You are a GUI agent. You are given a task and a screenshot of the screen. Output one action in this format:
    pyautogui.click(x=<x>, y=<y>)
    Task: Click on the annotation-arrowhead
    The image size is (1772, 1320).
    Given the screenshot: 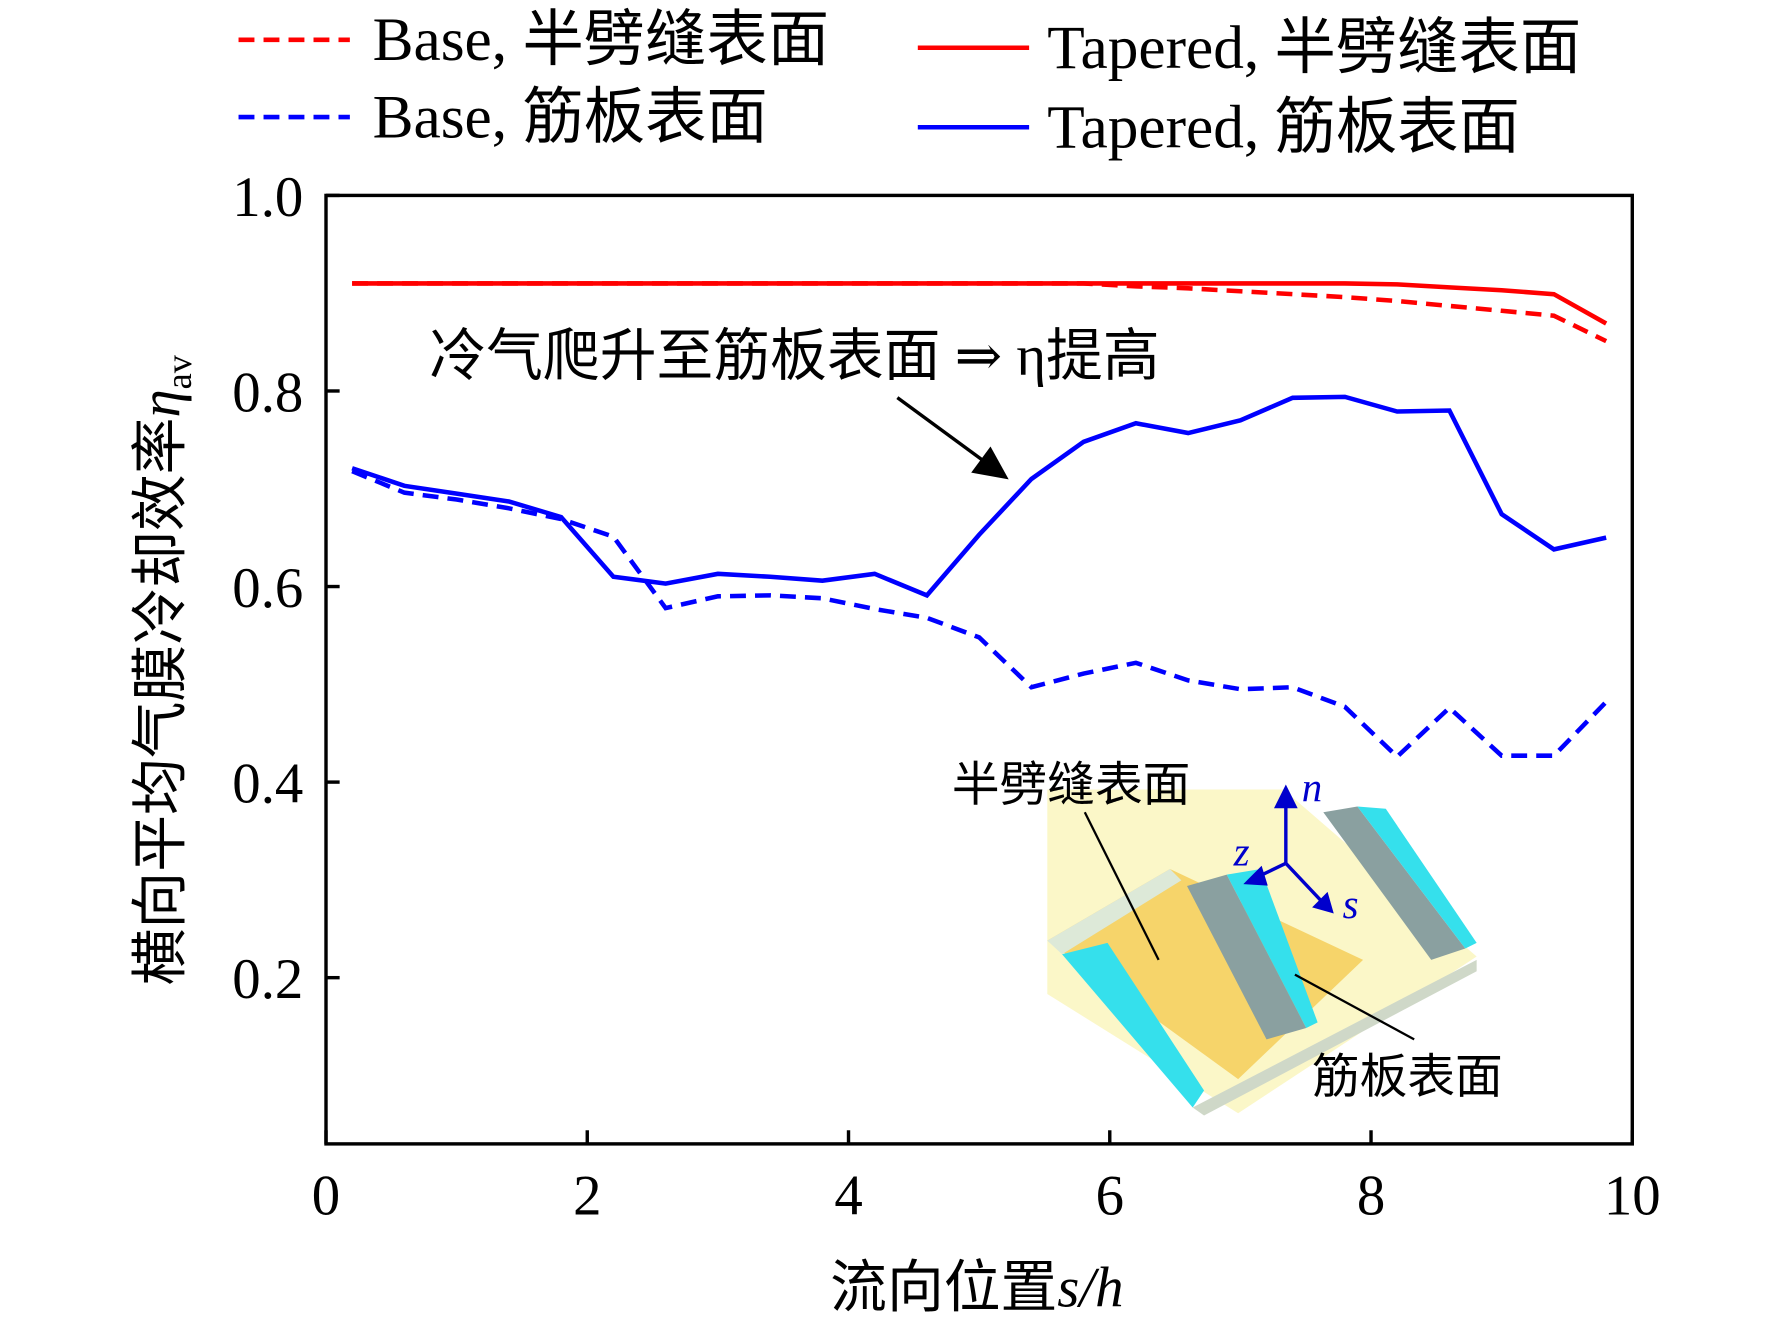 What is the action you would take?
    pyautogui.click(x=990, y=463)
    